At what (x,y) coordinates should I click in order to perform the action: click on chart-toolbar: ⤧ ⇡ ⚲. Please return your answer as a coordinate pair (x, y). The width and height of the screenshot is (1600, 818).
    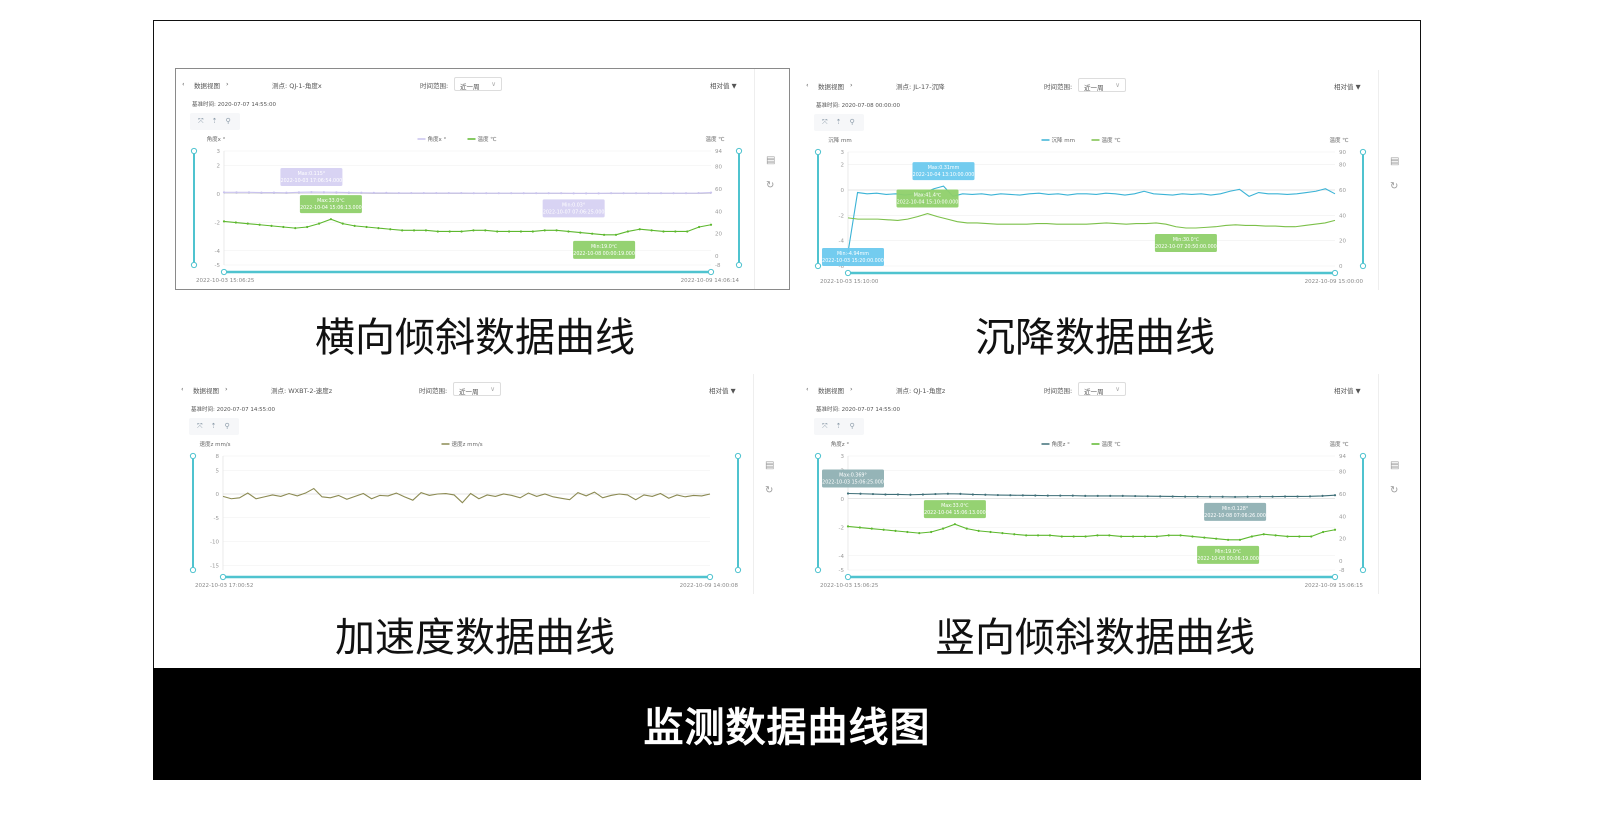
    Looking at the image, I should click on (214, 426).